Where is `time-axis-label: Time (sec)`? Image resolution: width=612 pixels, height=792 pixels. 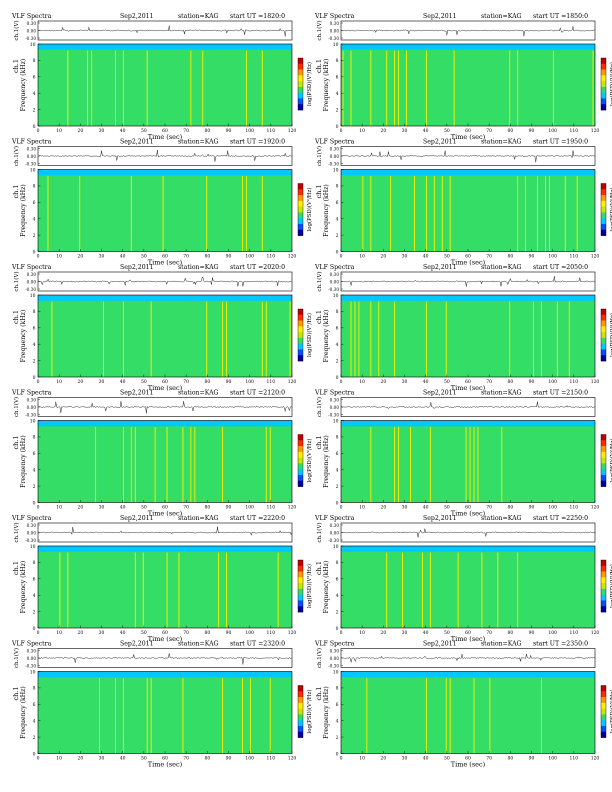 time-axis-label: Time (sec) is located at coordinates (165, 765).